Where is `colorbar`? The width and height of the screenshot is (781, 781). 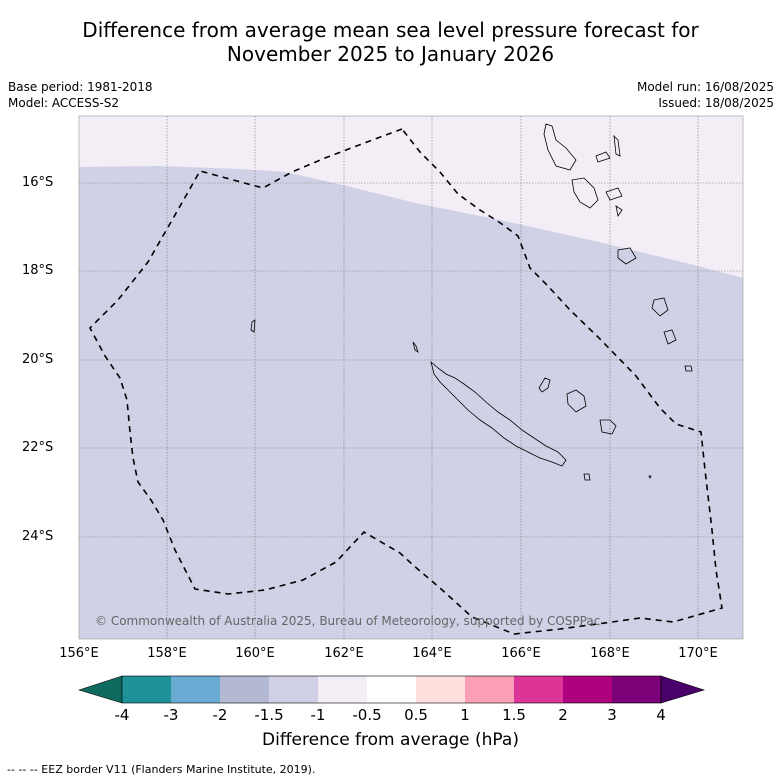 colorbar is located at coordinates (391, 689).